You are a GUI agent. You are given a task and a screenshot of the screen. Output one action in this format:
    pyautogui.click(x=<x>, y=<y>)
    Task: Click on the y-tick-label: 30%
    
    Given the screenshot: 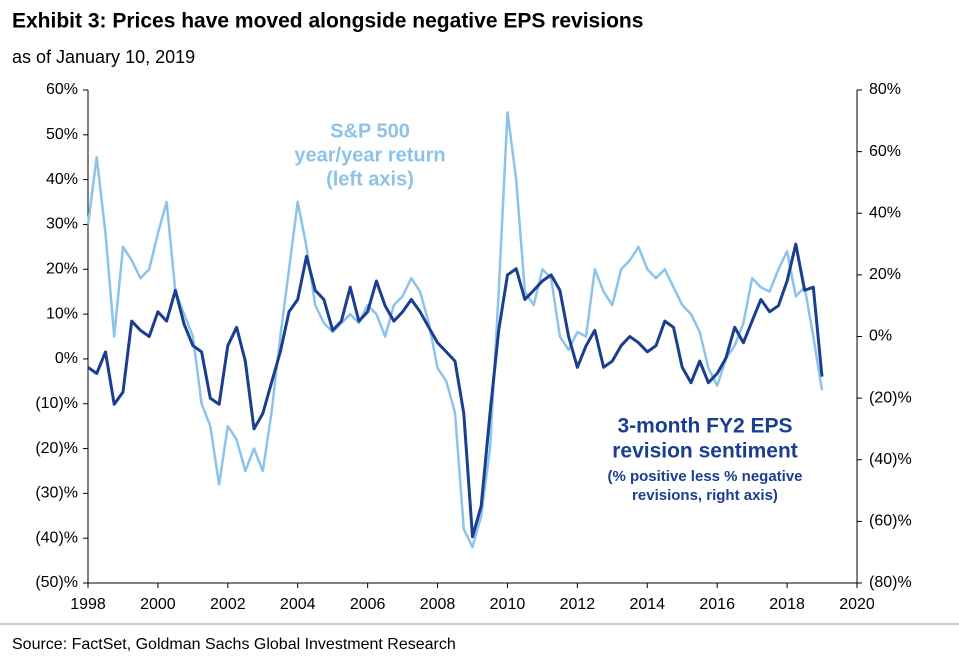 What is the action you would take?
    pyautogui.click(x=62, y=224)
    